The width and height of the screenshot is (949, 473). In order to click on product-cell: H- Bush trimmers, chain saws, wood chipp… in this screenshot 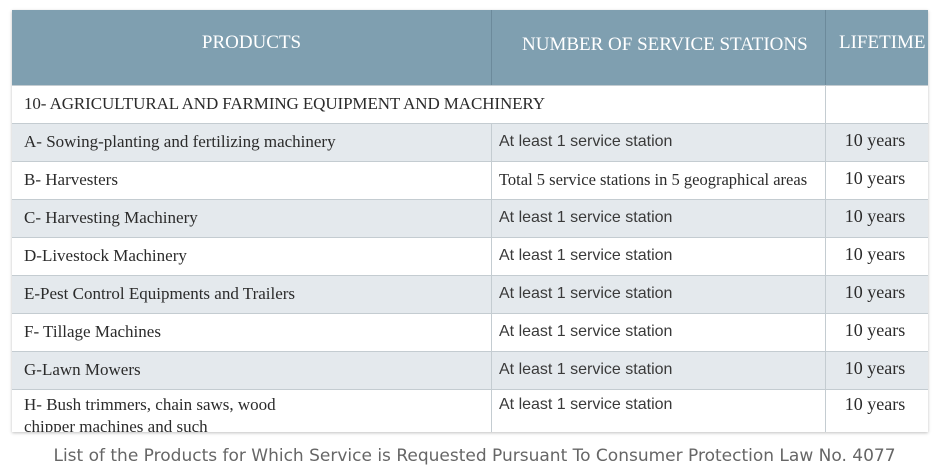, I will do `click(150, 413)`.